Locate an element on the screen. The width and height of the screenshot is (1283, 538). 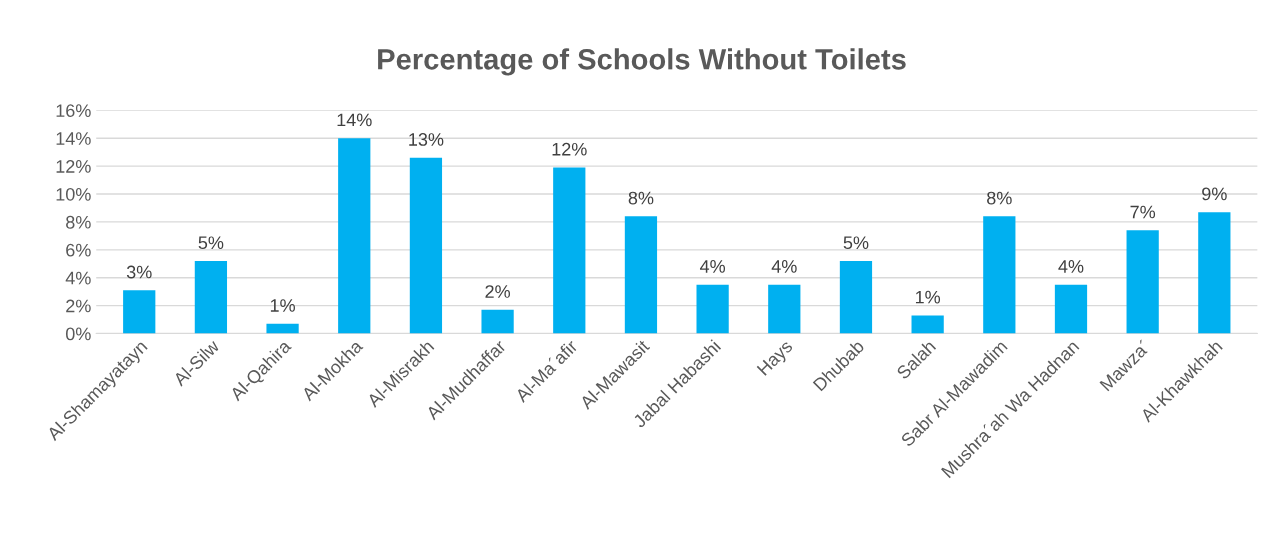
data-label: 7% is located at coordinates (1143, 212).